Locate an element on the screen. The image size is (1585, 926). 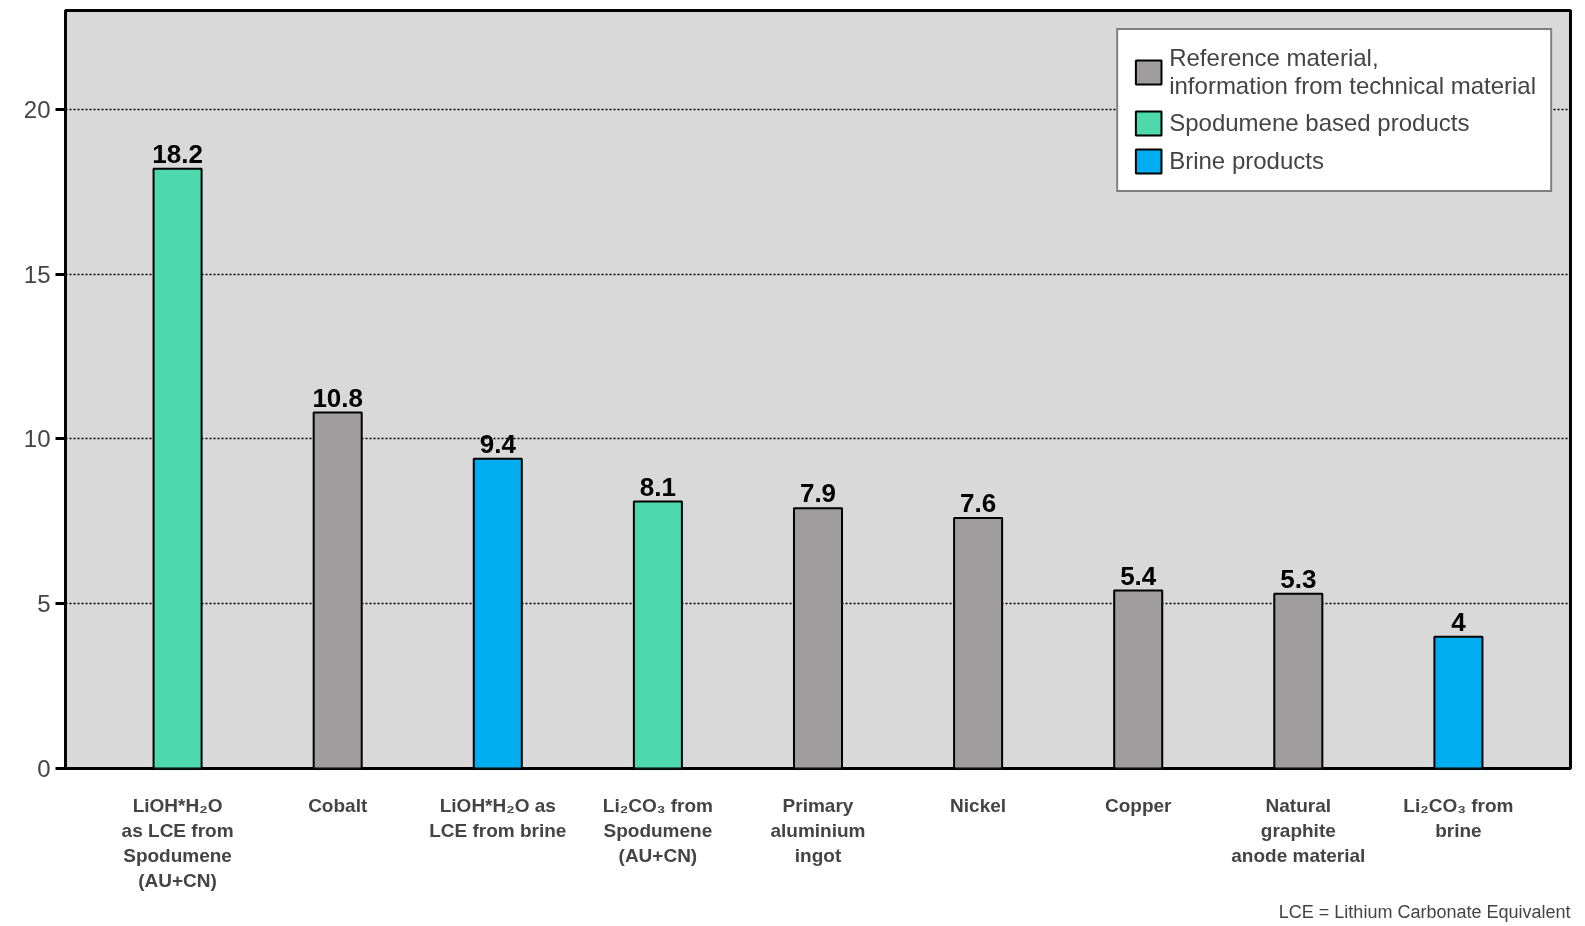
x-tick-label: Natural graphite anode material is located at coordinates (1298, 830).